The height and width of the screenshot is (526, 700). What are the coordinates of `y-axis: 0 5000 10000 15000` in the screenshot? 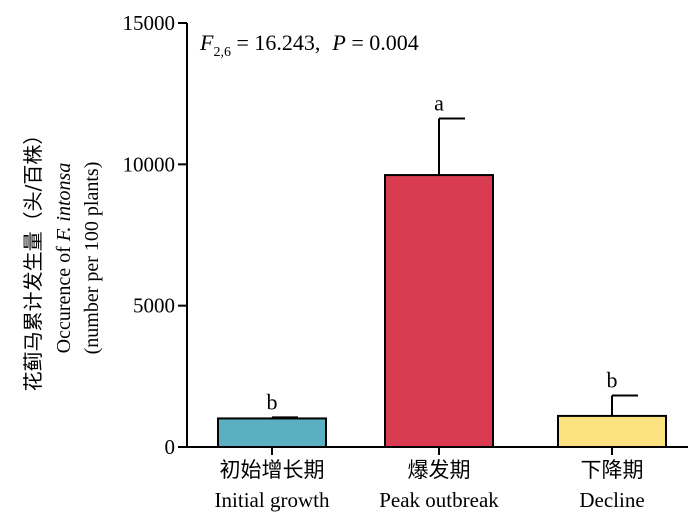 It's located at (155, 235).